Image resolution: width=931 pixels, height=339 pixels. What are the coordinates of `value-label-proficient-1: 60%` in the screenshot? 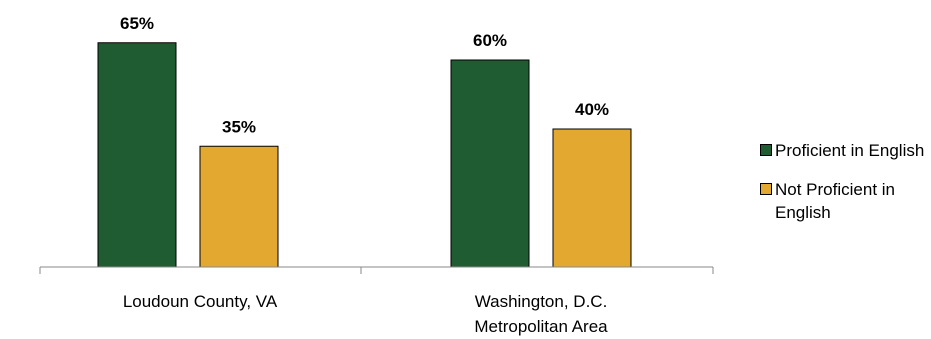 It's located at (490, 40).